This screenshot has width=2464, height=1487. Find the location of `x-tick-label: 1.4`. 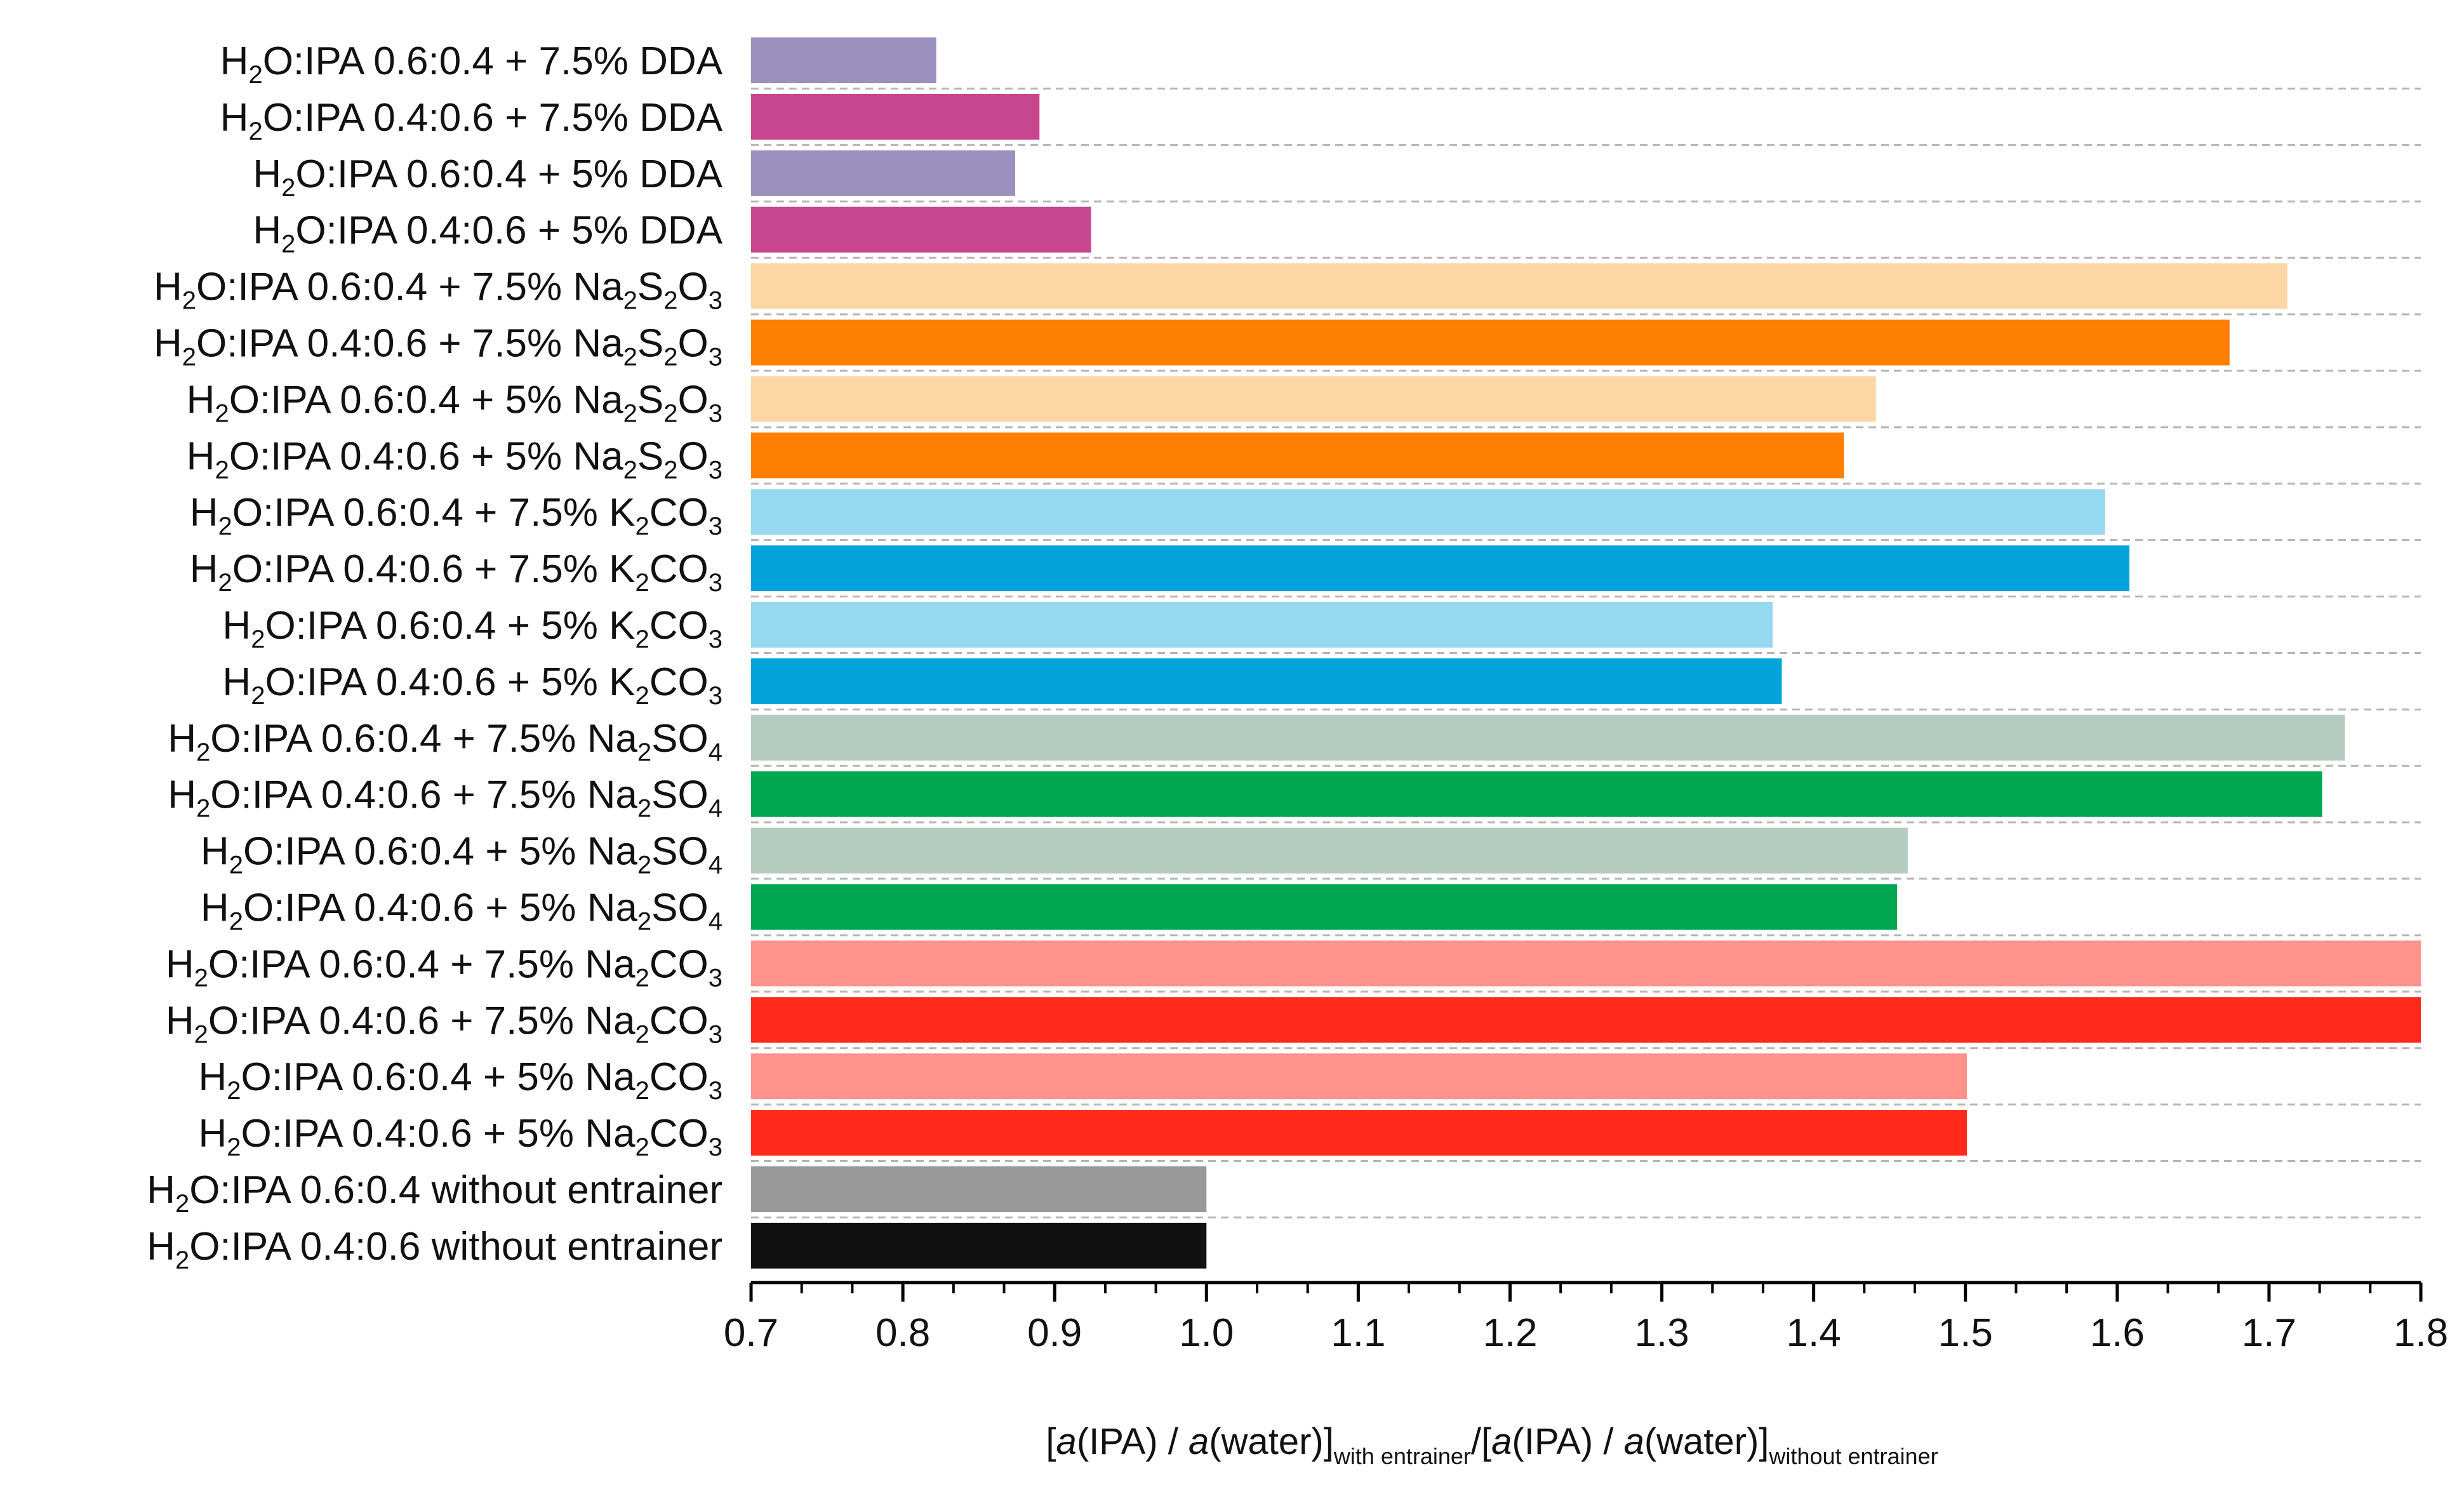

x-tick-label: 1.4 is located at coordinates (1814, 1333).